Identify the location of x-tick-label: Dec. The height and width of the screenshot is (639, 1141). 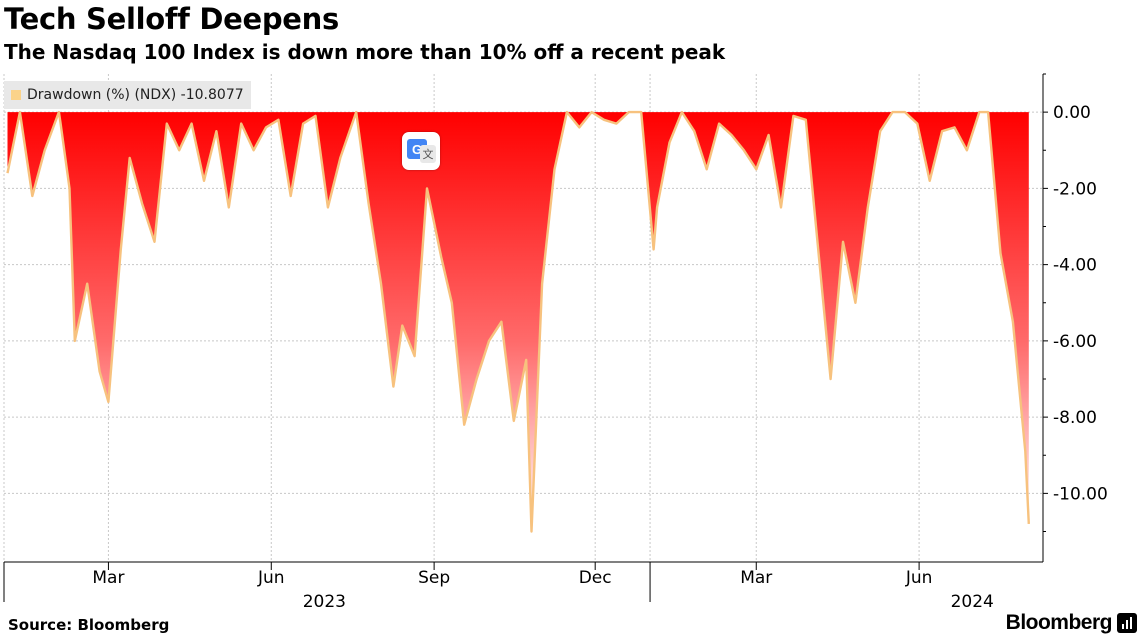
(595, 578).